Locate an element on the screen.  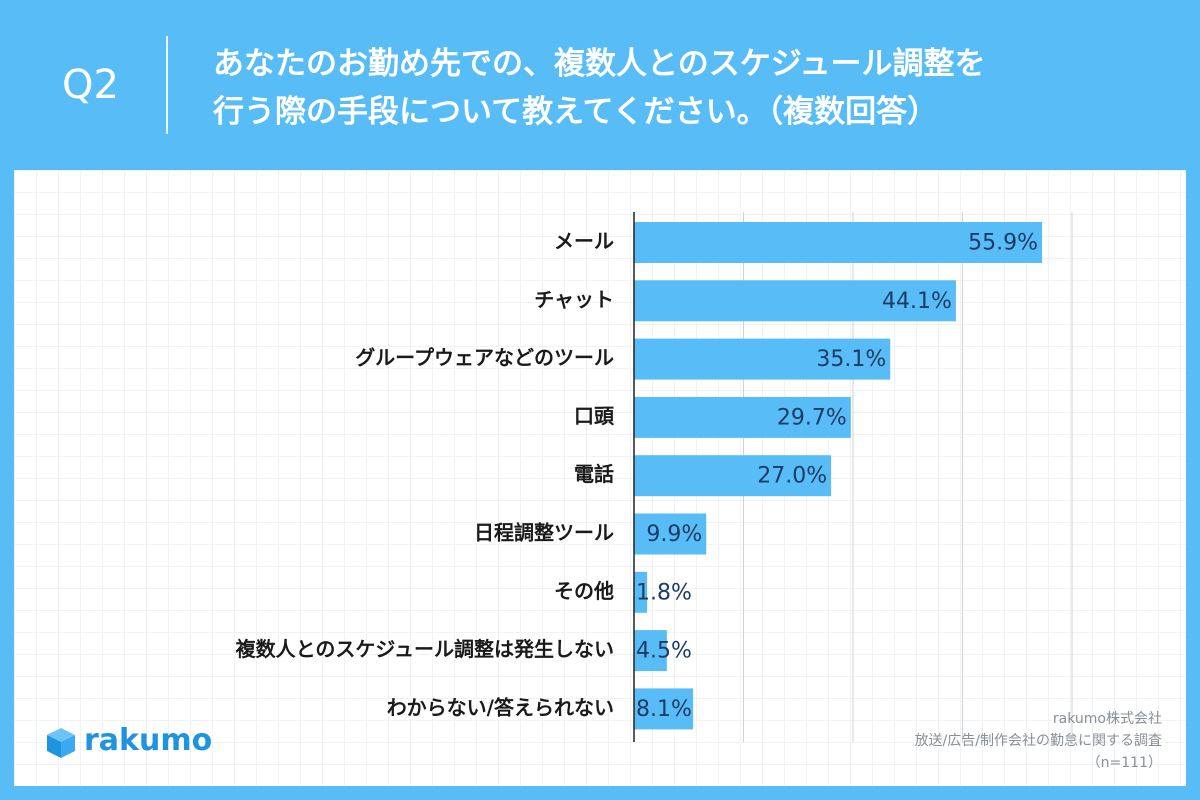
category-label: 複数人とのスケジュール調整は発生しない is located at coordinates (425, 649).